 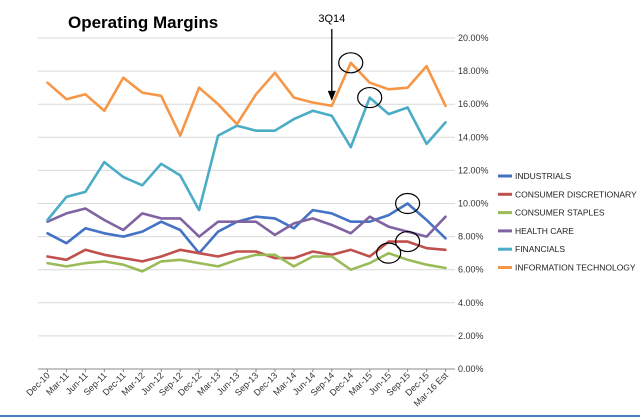 What do you see at coordinates (543, 176) in the screenshot?
I see `legend-label: INDUSTRIALS` at bounding box center [543, 176].